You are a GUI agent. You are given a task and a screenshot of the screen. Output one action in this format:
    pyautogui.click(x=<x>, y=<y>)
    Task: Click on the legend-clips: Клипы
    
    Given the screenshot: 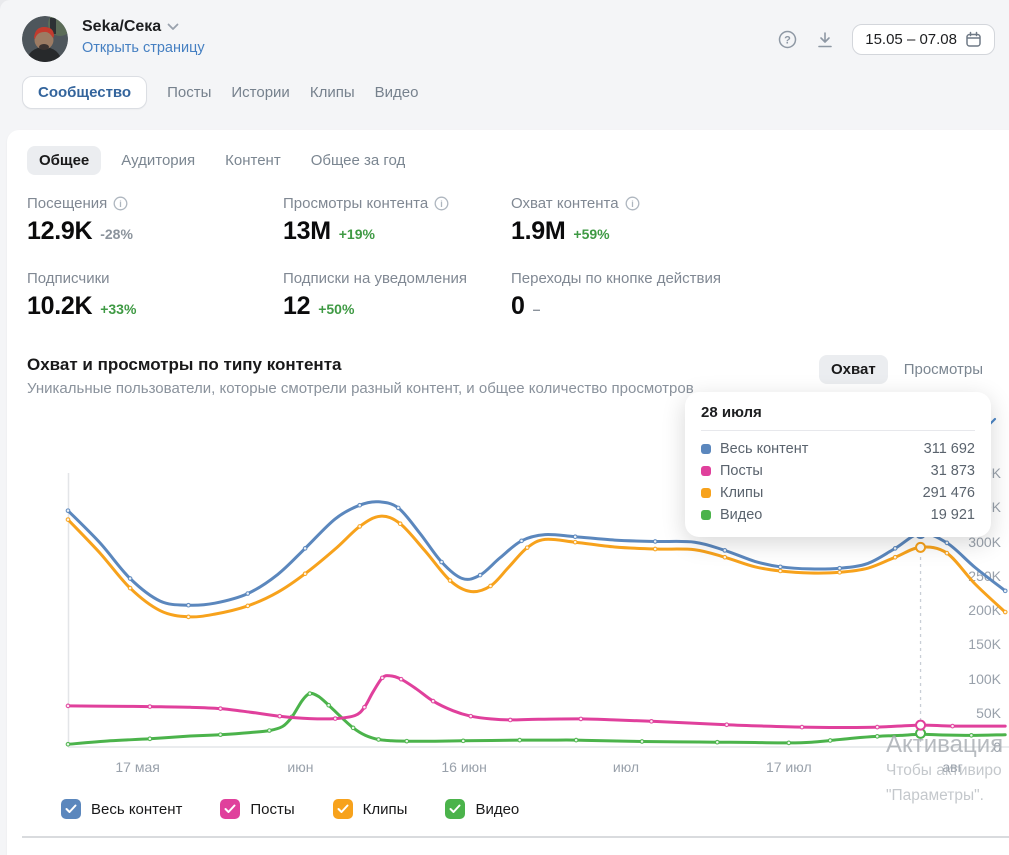 What is the action you would take?
    pyautogui.click(x=370, y=809)
    